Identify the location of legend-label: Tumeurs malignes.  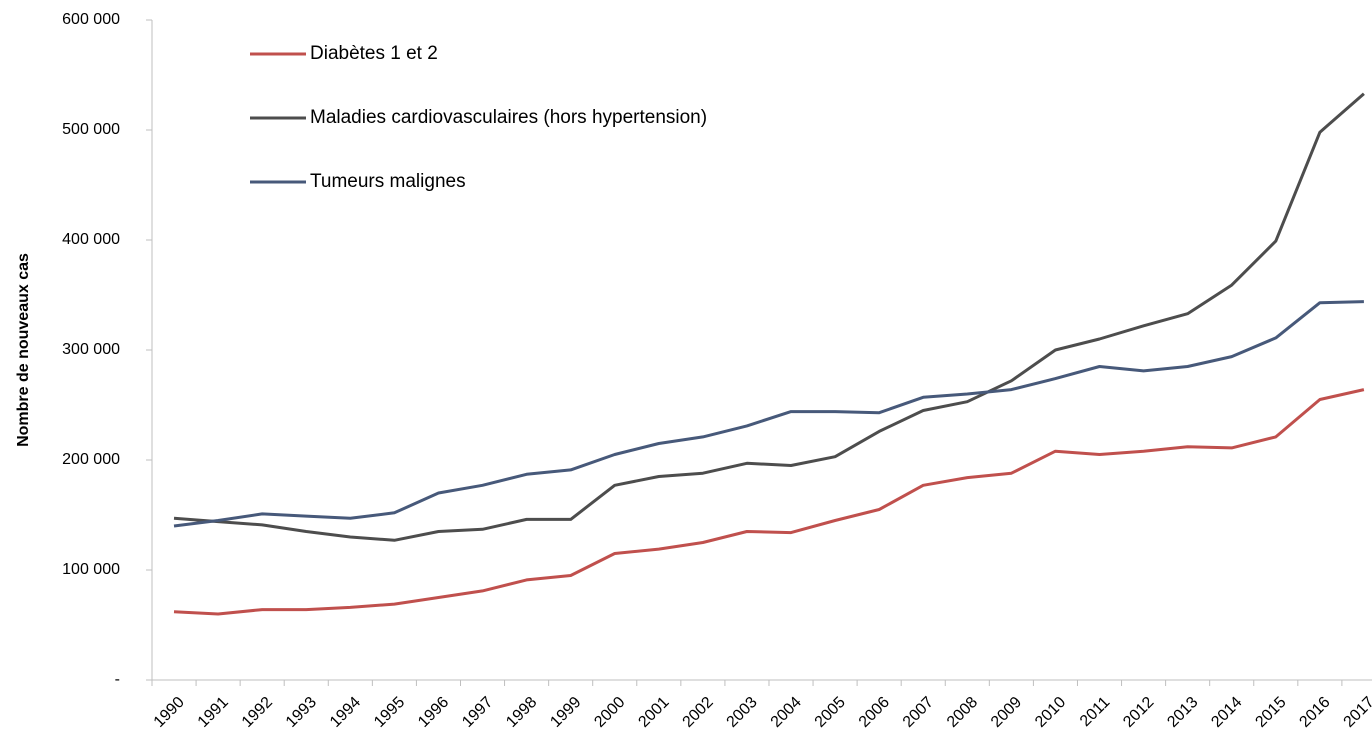
(388, 181).